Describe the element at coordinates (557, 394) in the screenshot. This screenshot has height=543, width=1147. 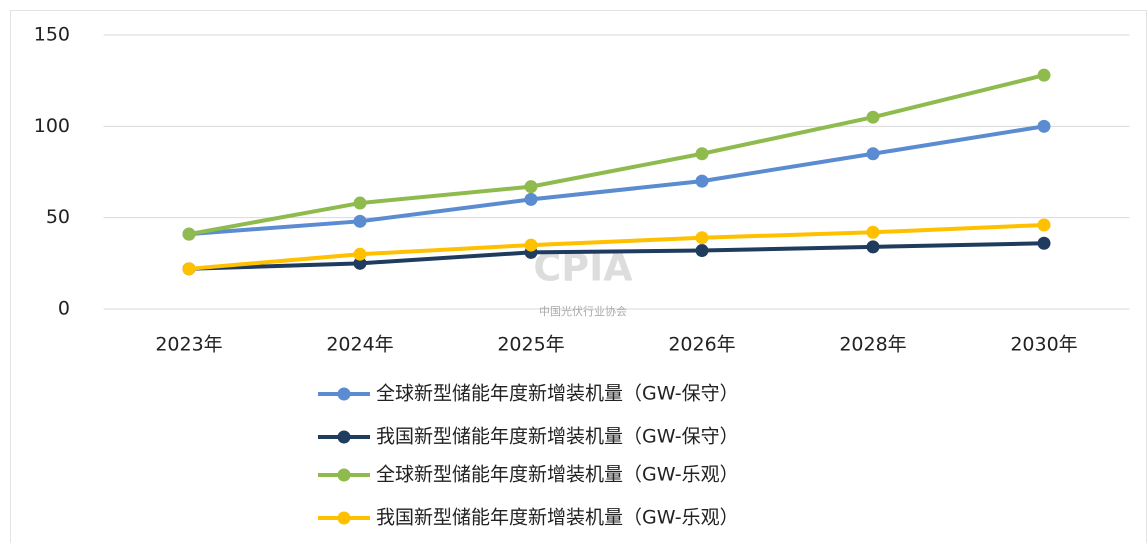
I see `legend-label: 全球新型储能年度新增装机量（GW-保守）` at that location.